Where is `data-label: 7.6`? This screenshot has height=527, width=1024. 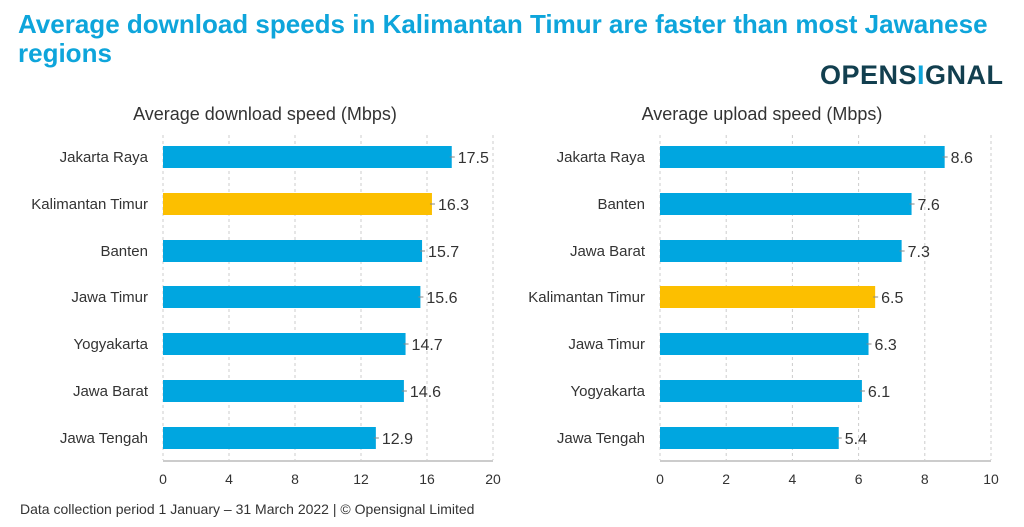
data-label: 7.6 is located at coordinates (929, 205).